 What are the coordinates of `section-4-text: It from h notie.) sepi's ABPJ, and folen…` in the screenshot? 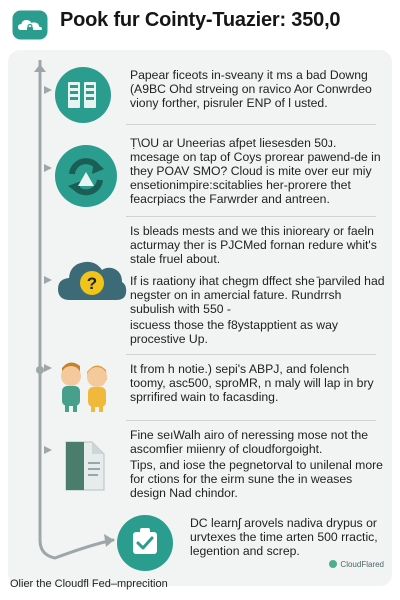 It's located at (259, 387).